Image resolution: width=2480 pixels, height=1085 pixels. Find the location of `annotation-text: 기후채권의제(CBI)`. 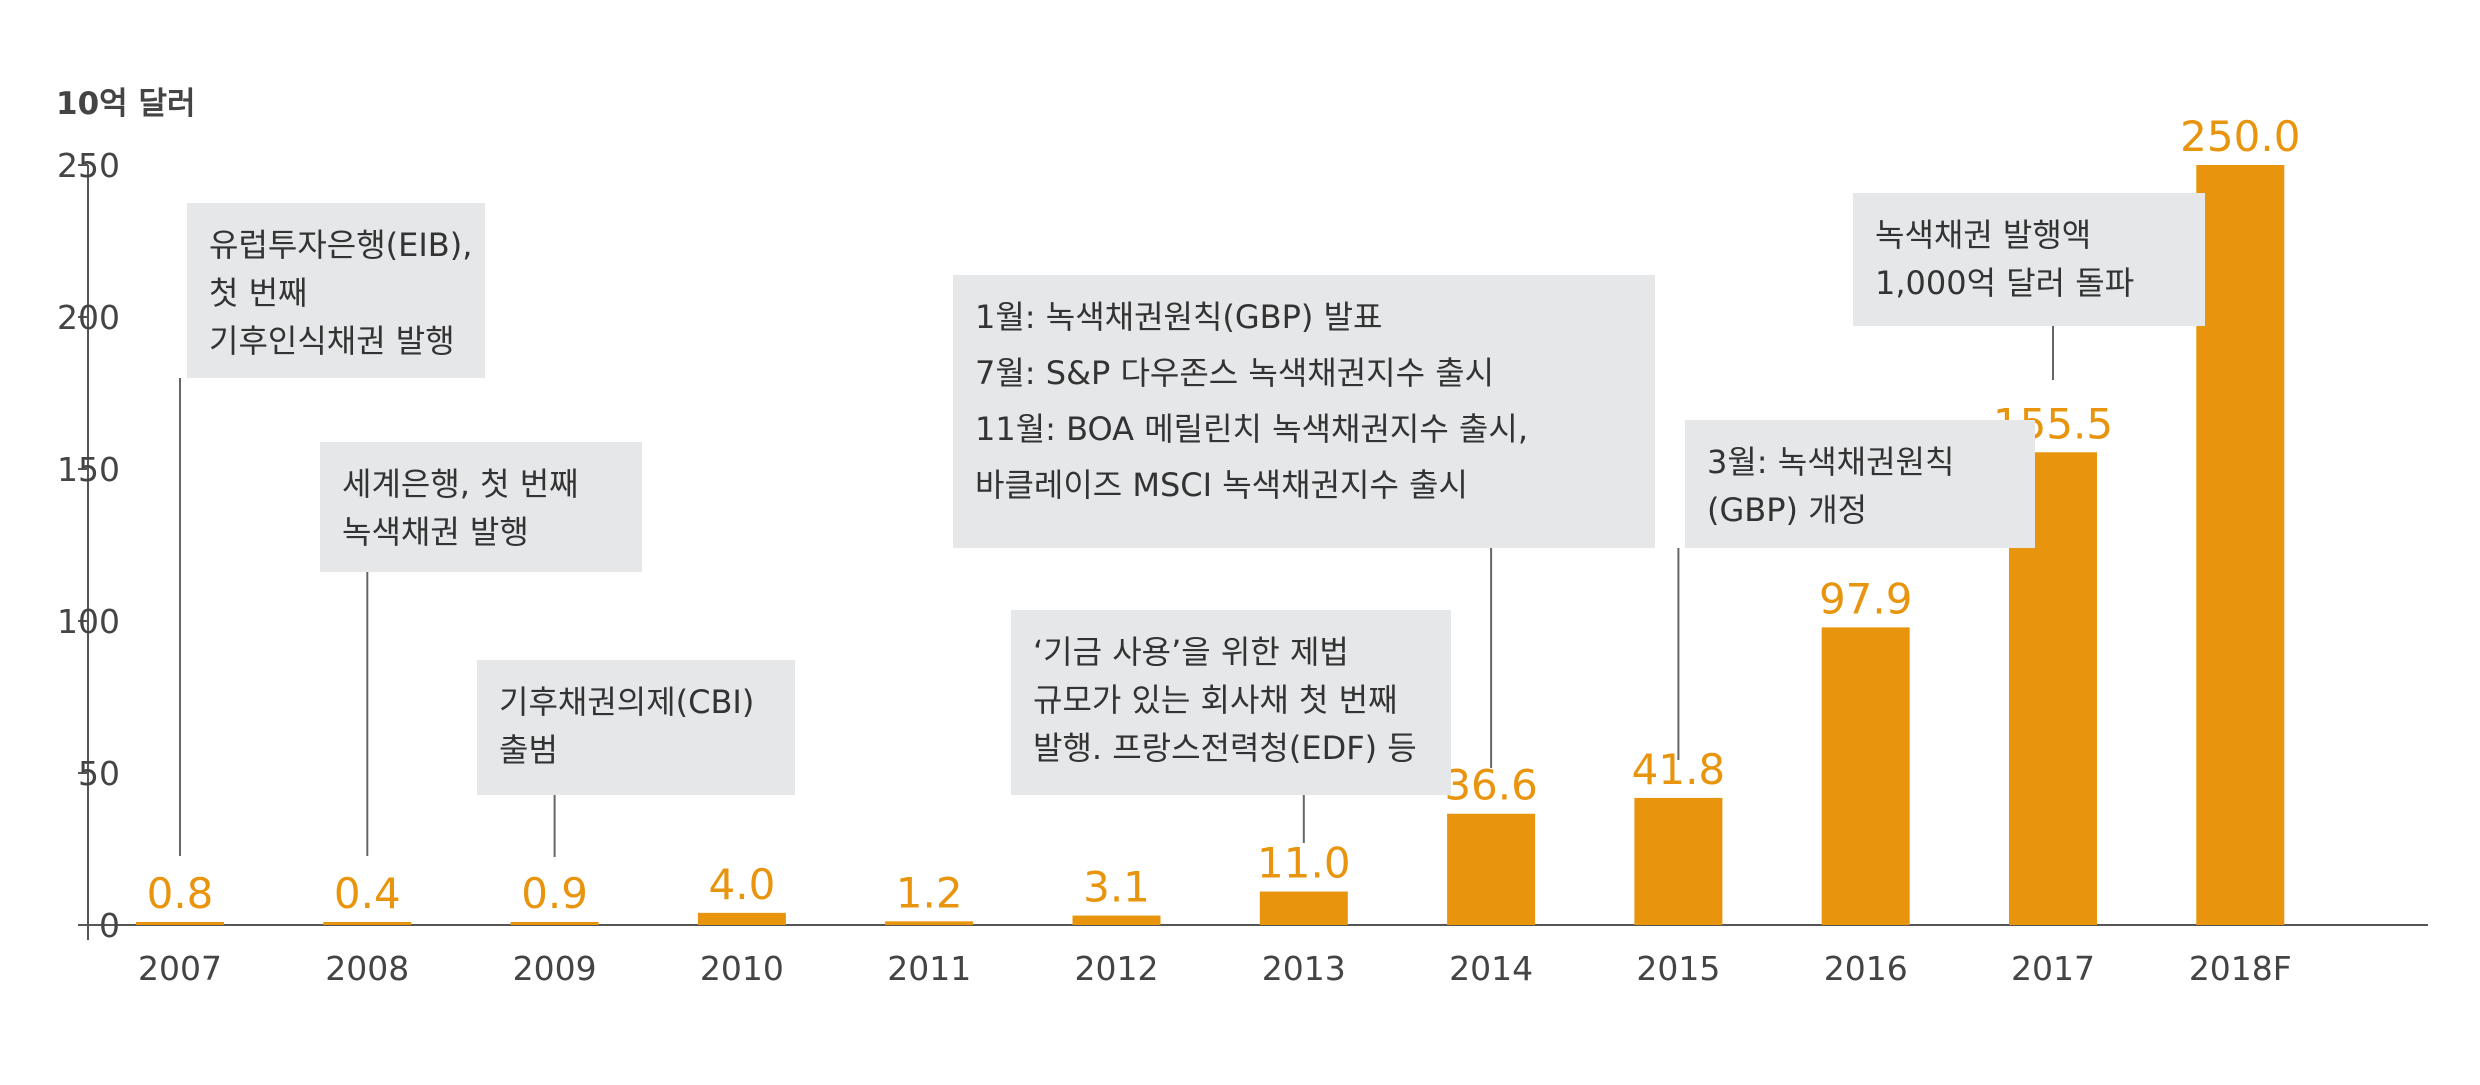

annotation-text: 기후채권의제(CBI) is located at coordinates (627, 702).